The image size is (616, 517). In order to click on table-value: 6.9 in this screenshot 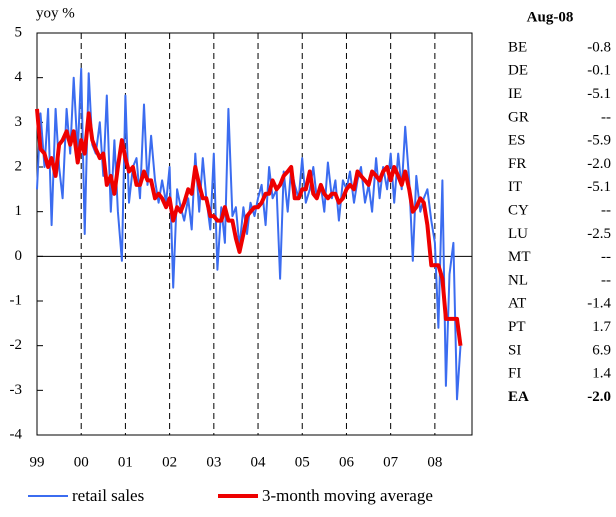, I will do `click(601, 350)`.